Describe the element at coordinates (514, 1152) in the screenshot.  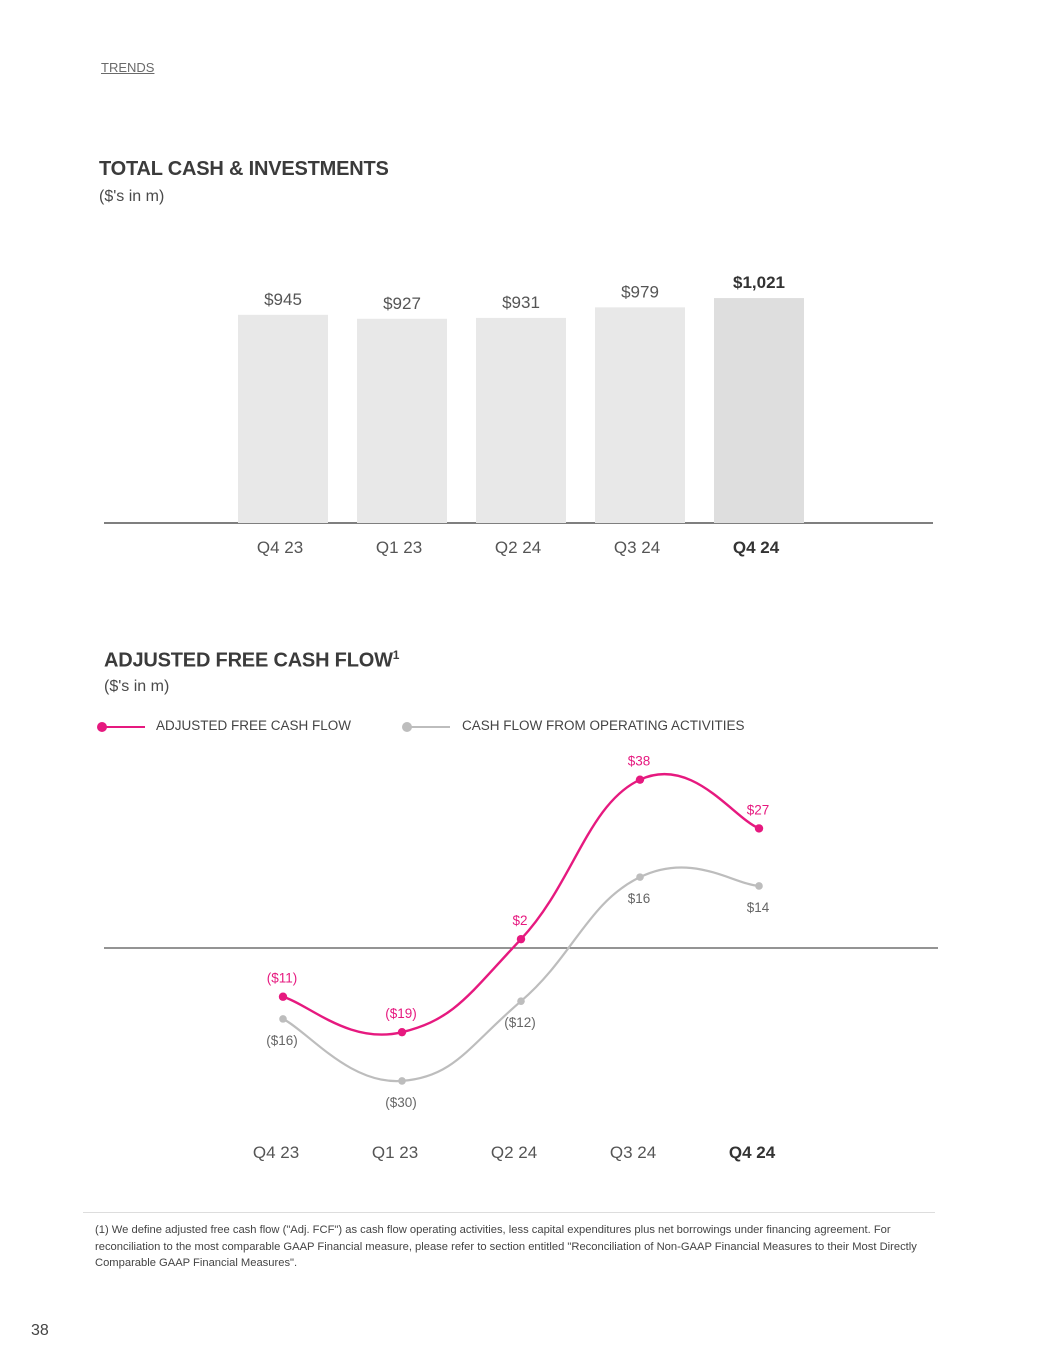
I see `fcf-x-tick-label: Q2 24` at that location.